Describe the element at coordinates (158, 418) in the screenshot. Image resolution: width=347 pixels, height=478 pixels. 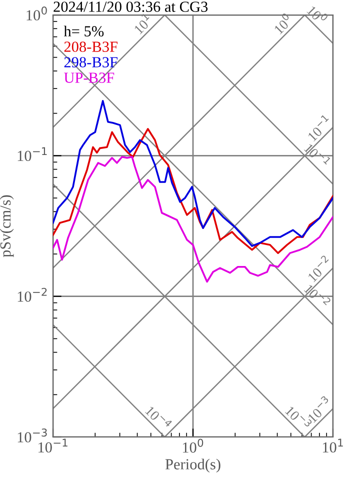
I see `annotation: 10$^{−4}$` at that location.